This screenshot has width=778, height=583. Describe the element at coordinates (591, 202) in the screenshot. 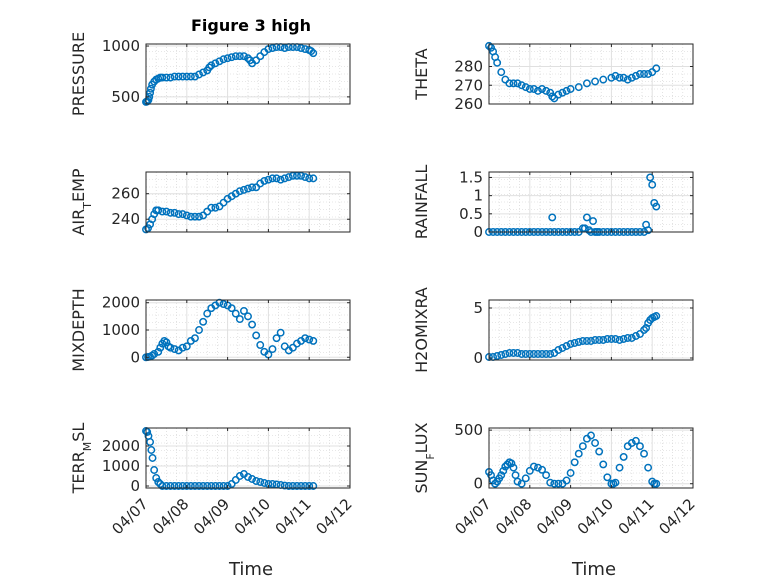

I see `rainfall-axes-box` at that location.